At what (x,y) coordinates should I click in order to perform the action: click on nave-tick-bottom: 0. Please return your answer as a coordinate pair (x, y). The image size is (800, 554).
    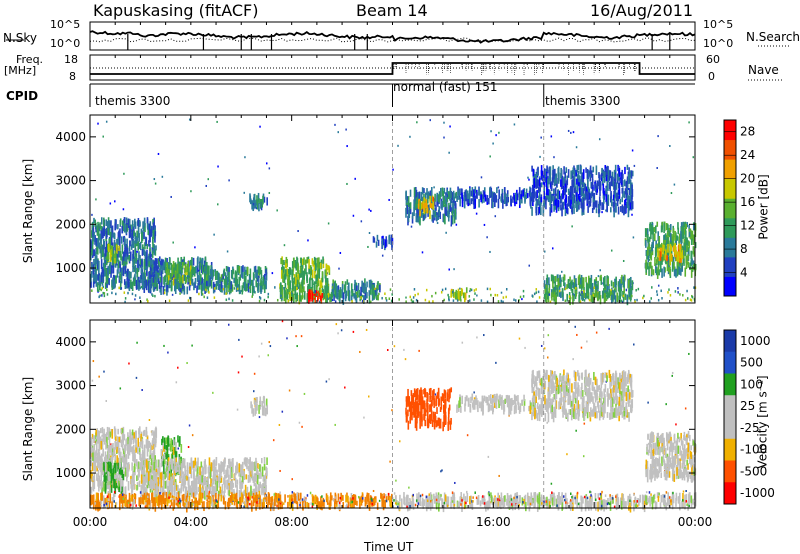
    Looking at the image, I should click on (711, 76).